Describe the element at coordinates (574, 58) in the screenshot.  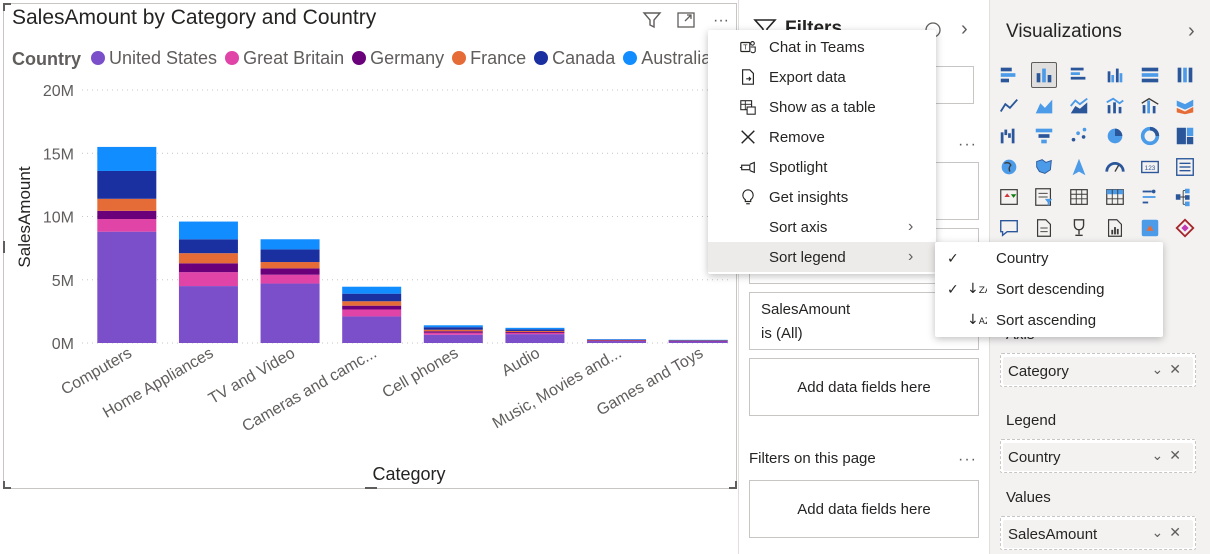
I see `legend-item: Canada` at that location.